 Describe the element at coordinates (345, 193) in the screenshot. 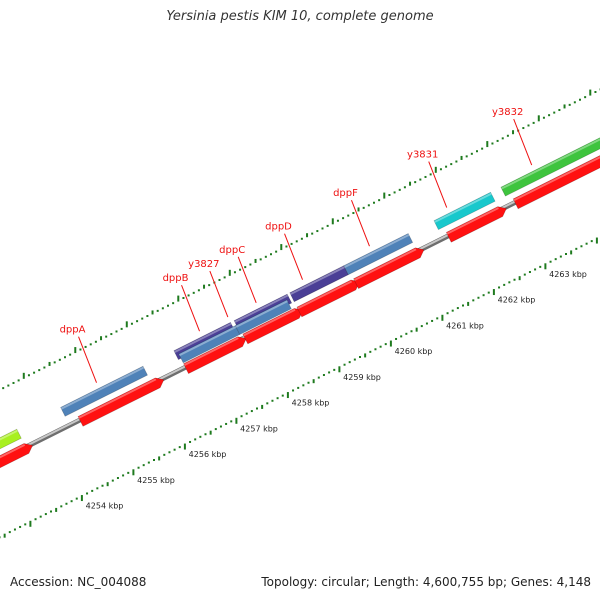

I see `gene-label-dppF: dppF` at that location.